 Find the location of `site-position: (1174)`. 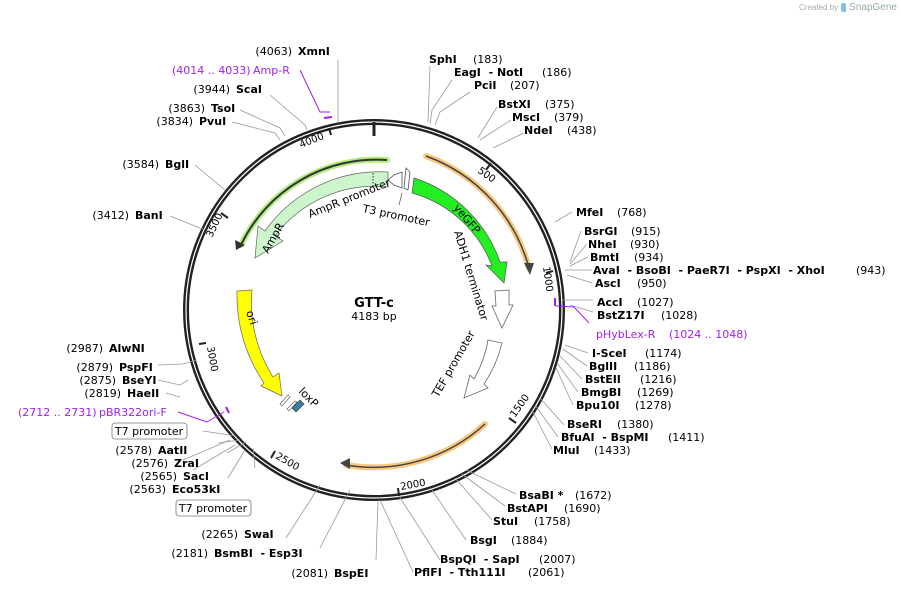

site-position: (1174) is located at coordinates (663, 353).